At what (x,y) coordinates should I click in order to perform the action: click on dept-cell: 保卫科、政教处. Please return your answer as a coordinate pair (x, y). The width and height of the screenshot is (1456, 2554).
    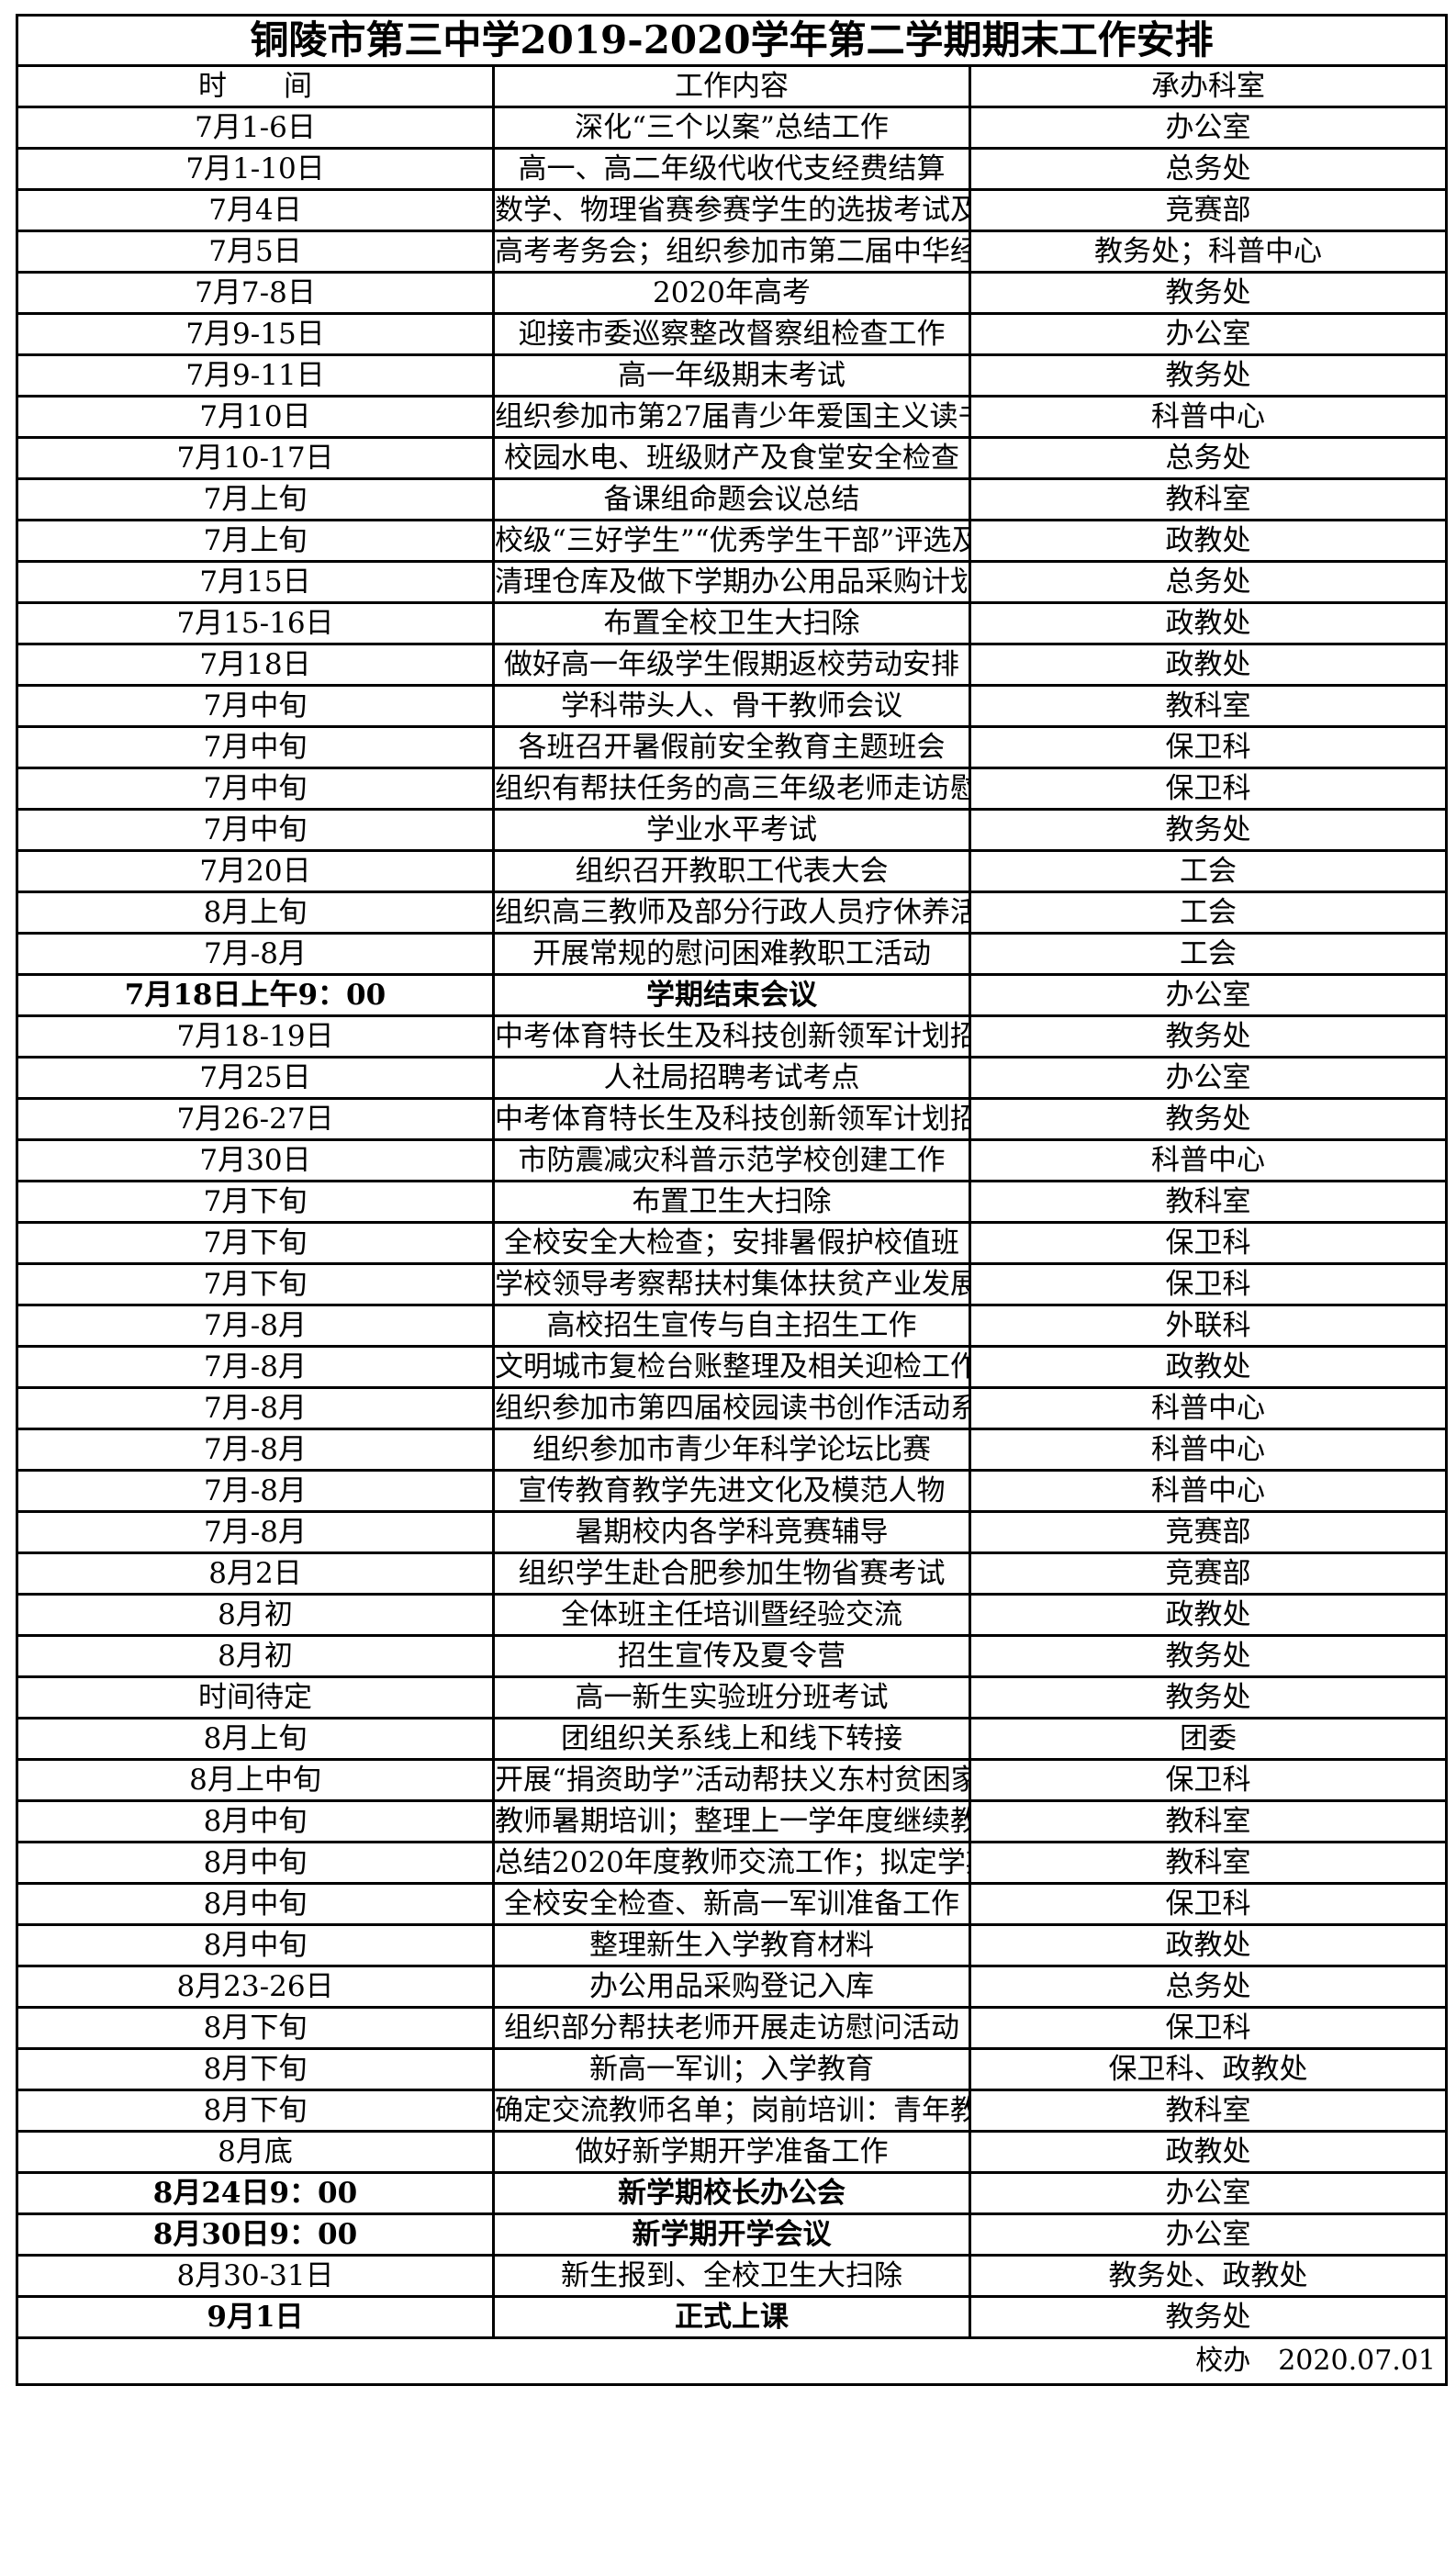
    Looking at the image, I should click on (1208, 2069).